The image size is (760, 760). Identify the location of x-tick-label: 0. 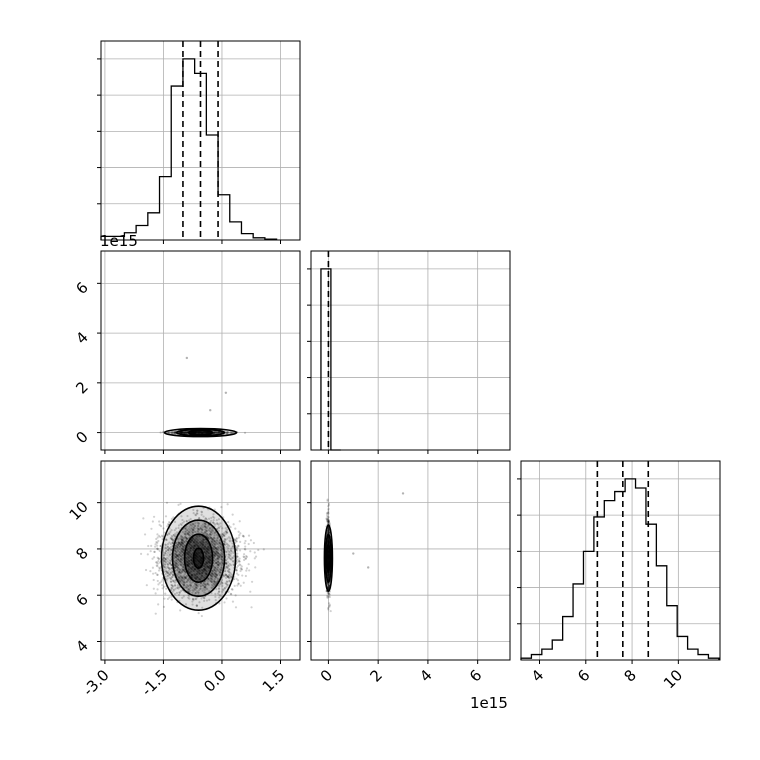
(326, 675).